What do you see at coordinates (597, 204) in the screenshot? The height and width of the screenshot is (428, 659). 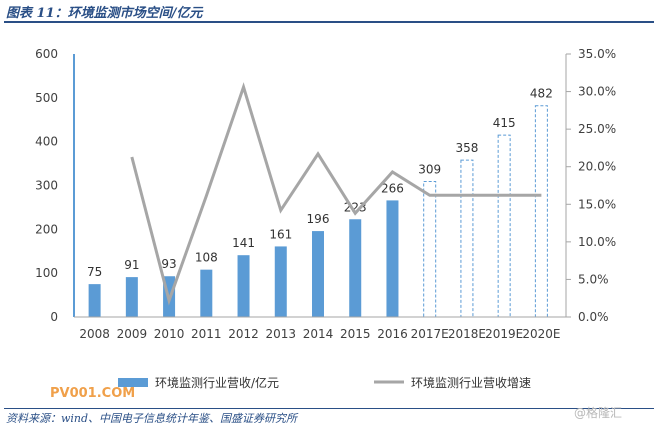 I see `right-tick-label: 15.0%` at bounding box center [597, 204].